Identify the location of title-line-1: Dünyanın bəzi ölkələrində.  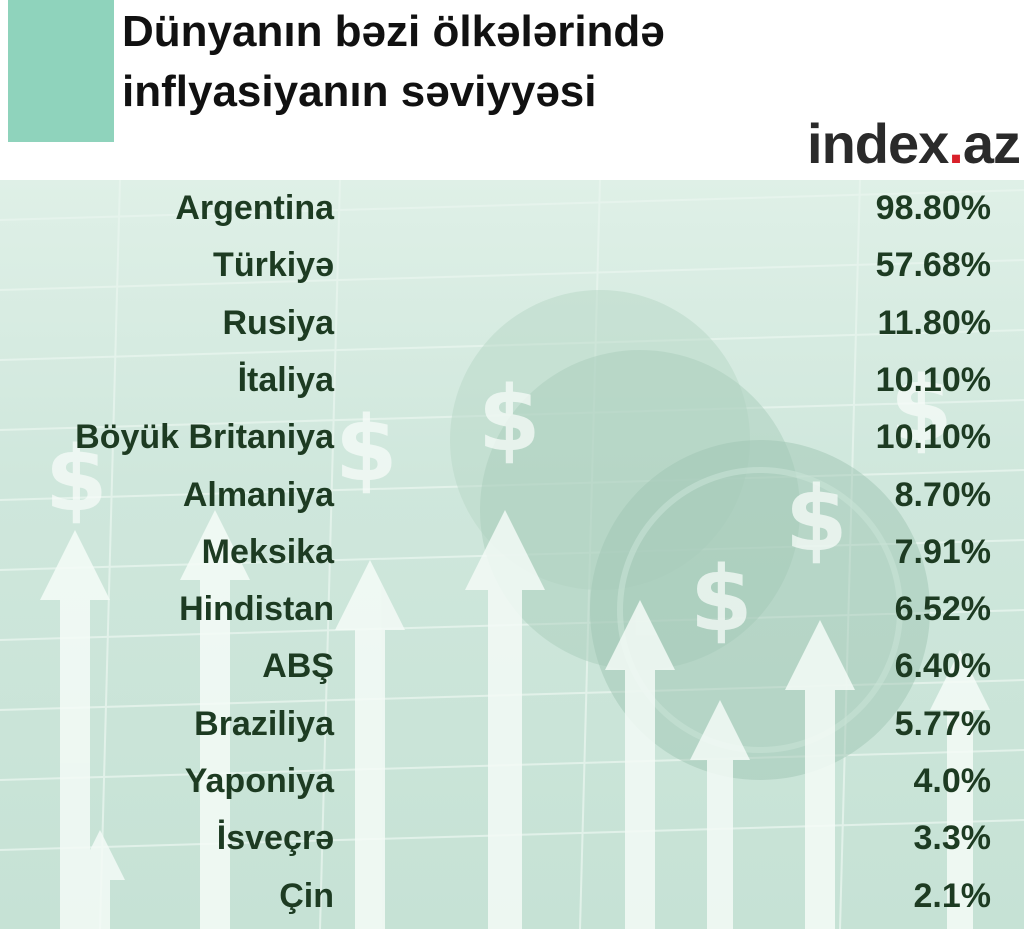
(393, 31).